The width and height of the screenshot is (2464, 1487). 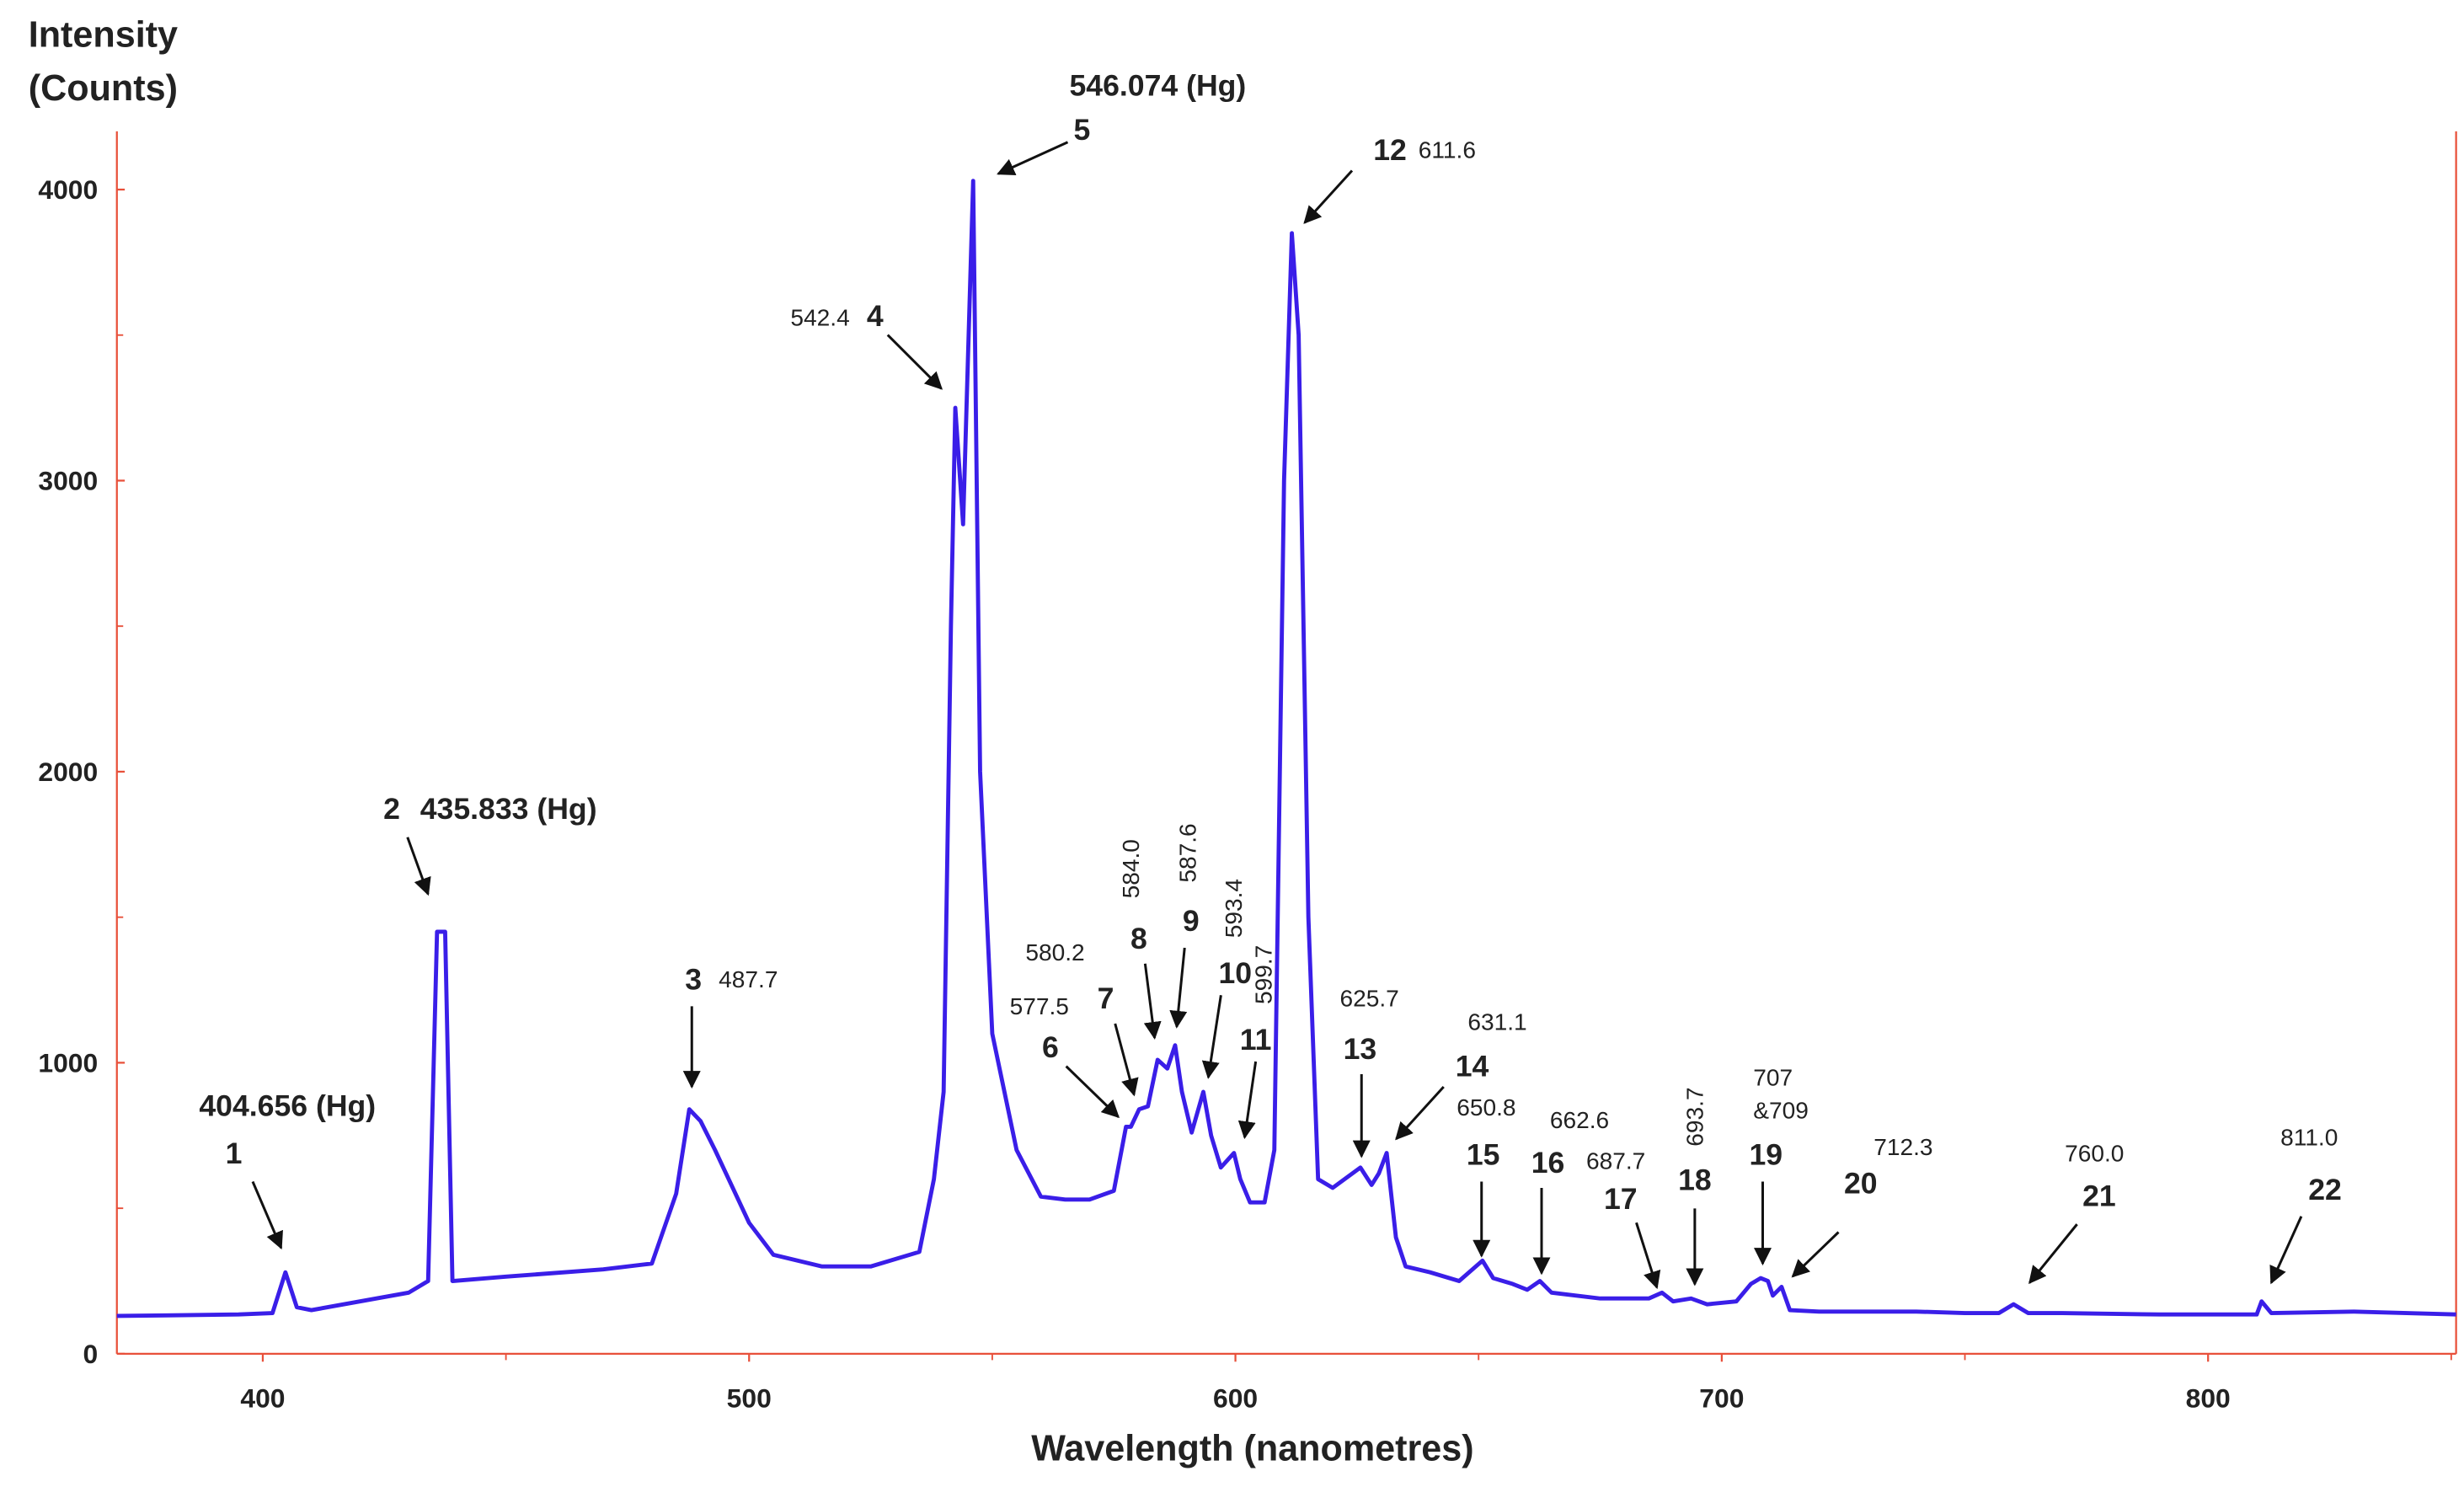 What do you see at coordinates (1256, 1039) in the screenshot?
I see `peak-number: 11` at bounding box center [1256, 1039].